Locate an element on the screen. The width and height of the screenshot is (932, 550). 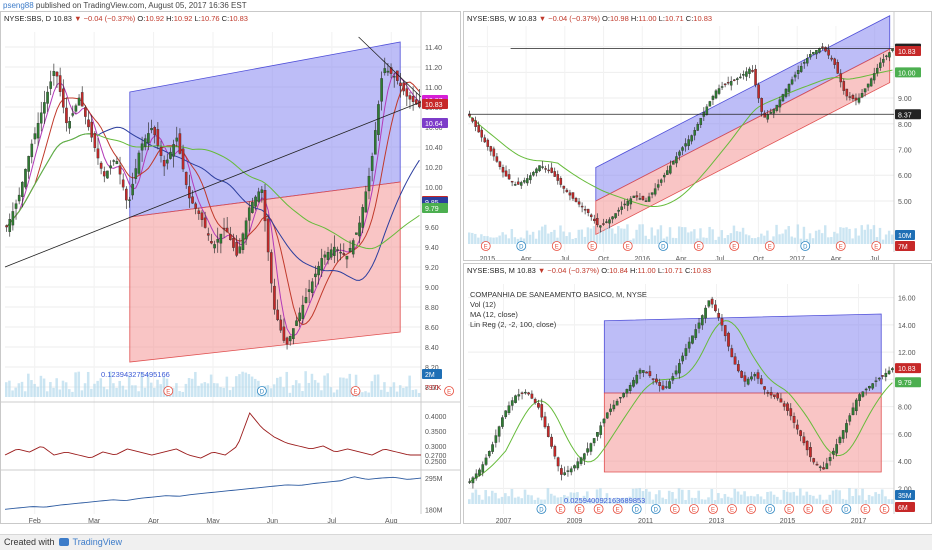
monthly-study-vol: Vol (12) is located at coordinates (483, 304).